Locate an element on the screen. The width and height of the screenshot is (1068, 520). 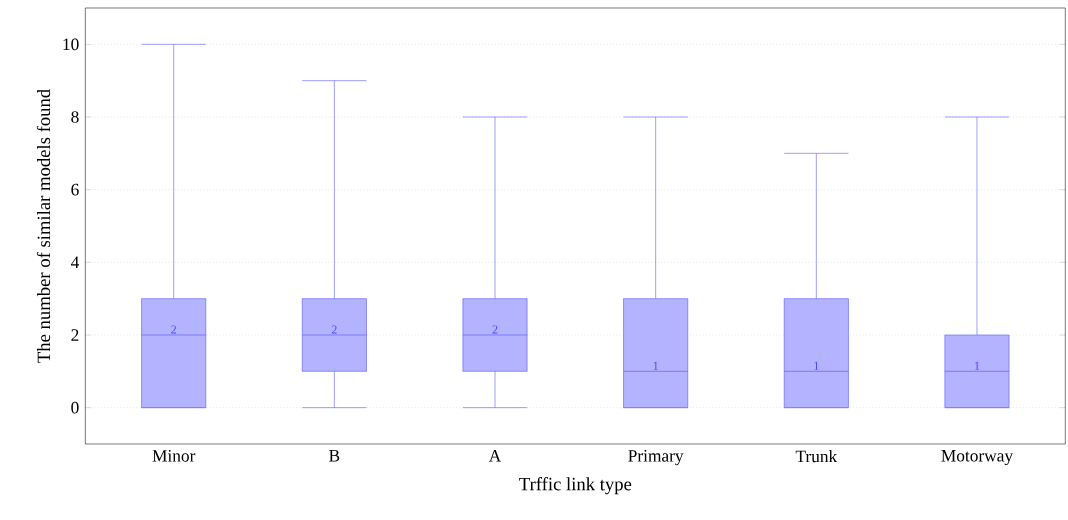
x-tick-label: Minor is located at coordinates (174, 456).